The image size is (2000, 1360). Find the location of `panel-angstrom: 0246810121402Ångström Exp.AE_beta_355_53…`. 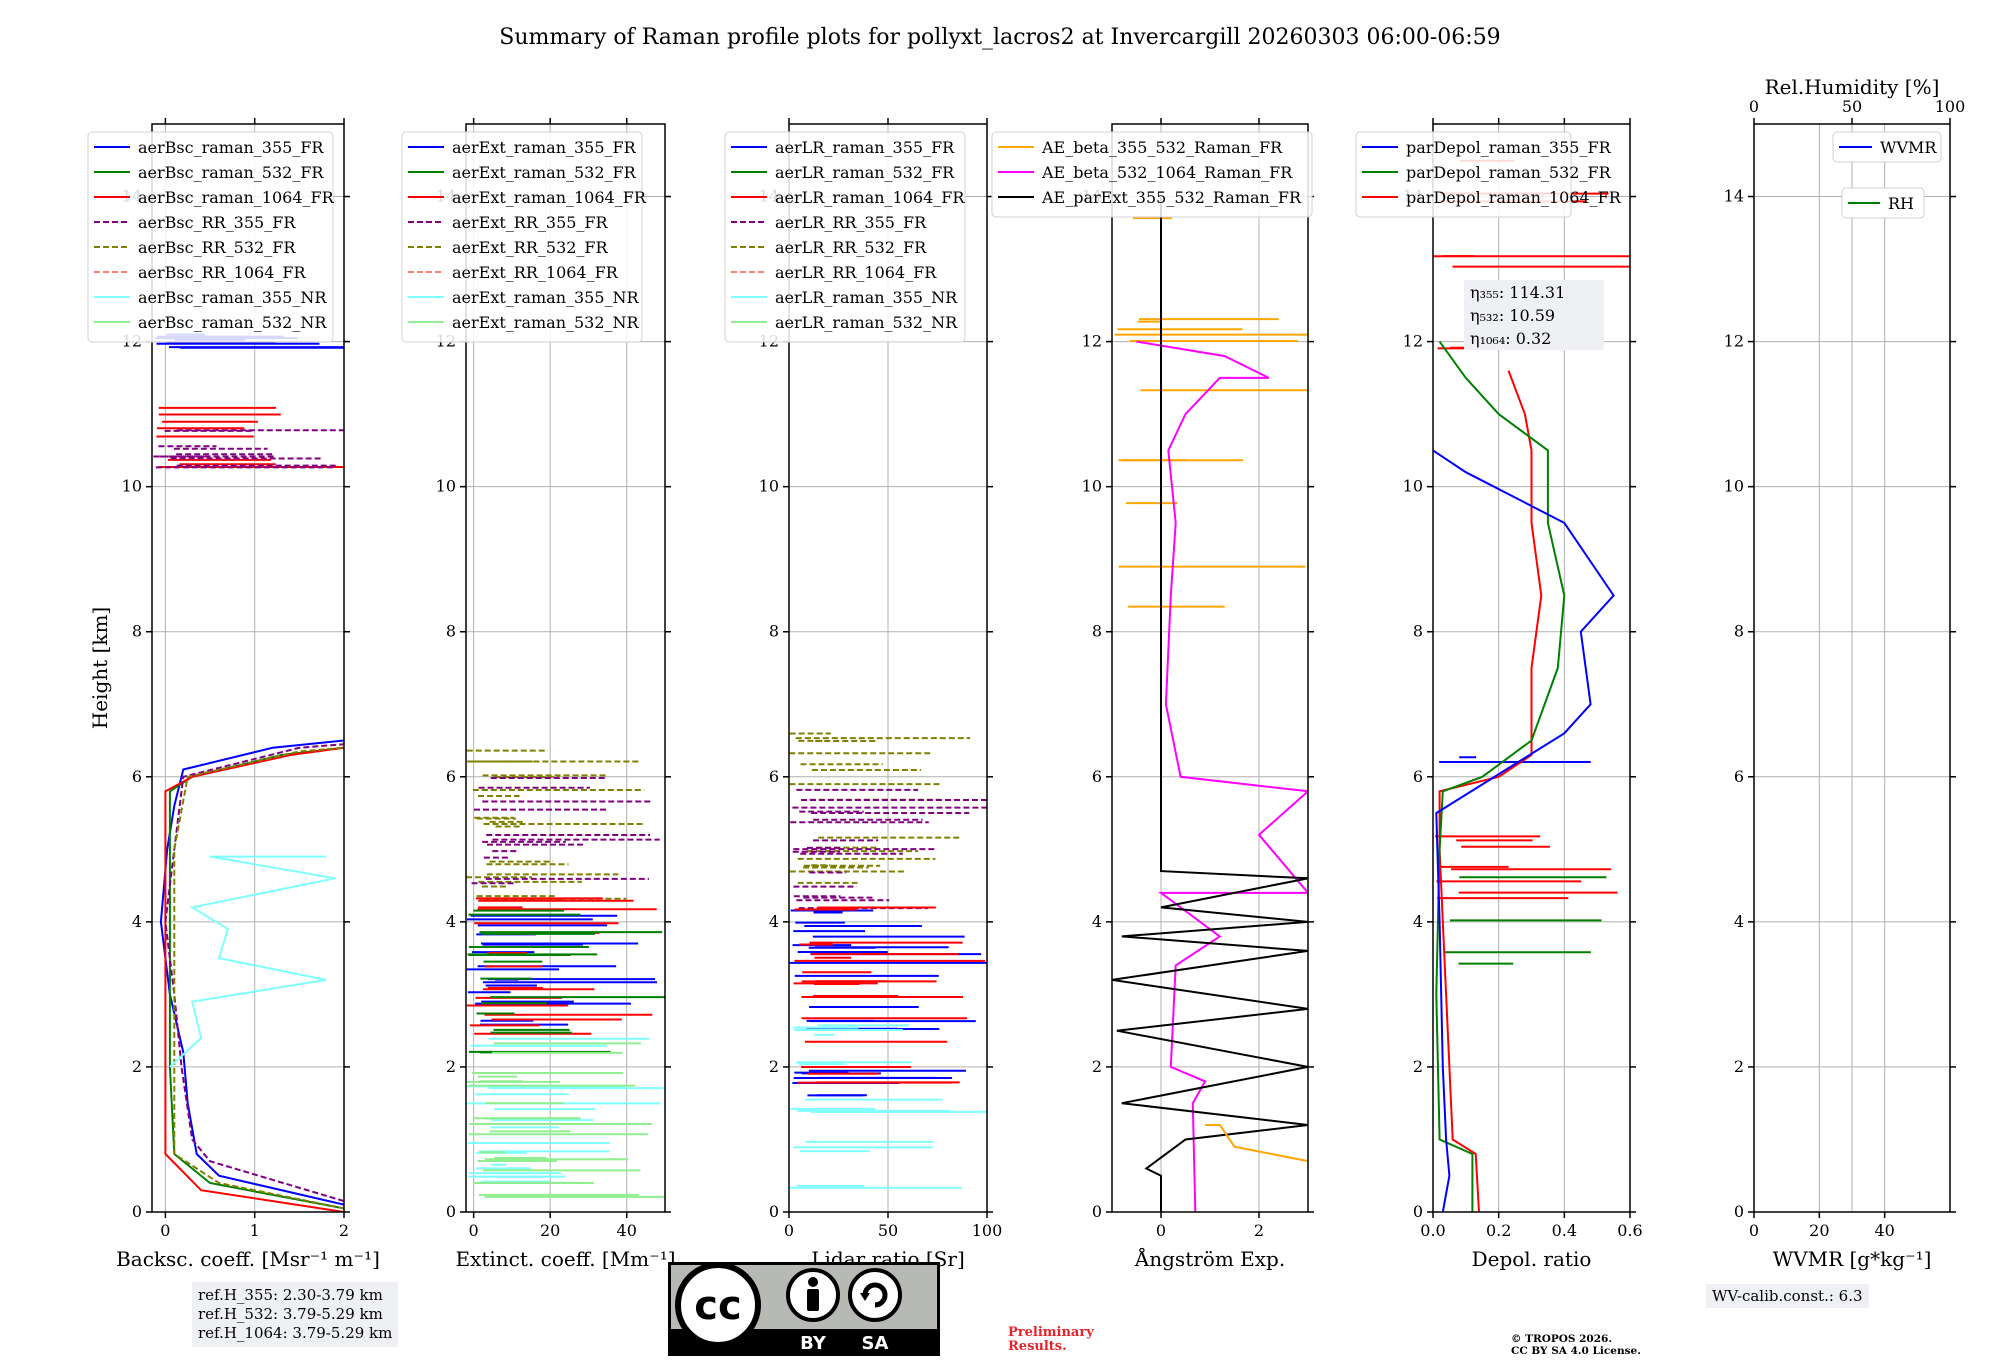

panel-angstrom: 0246810121402Ångström Exp.AE_beta_355_53… is located at coordinates (1152, 694).